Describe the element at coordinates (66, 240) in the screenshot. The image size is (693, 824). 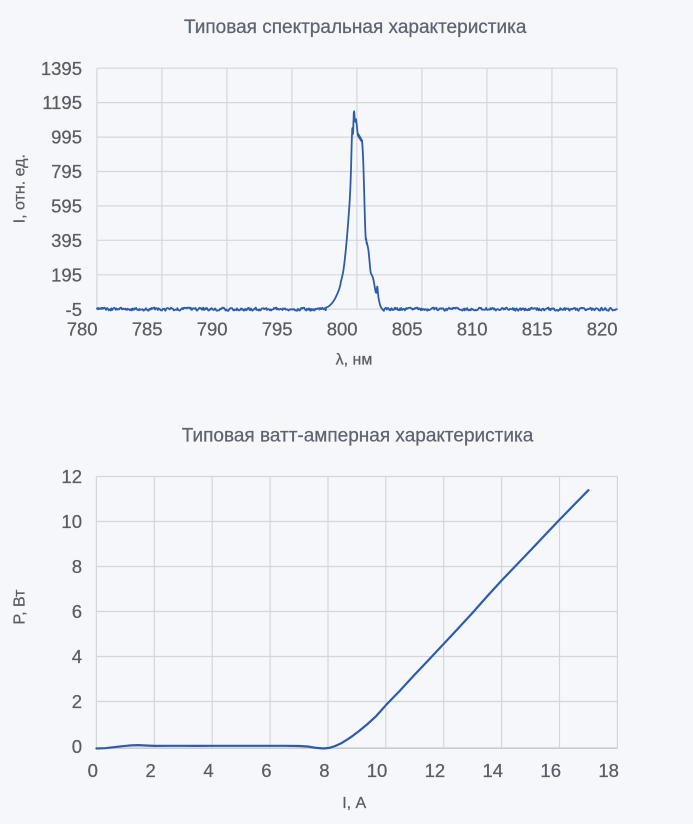
I see `svg-text: 395` at that location.